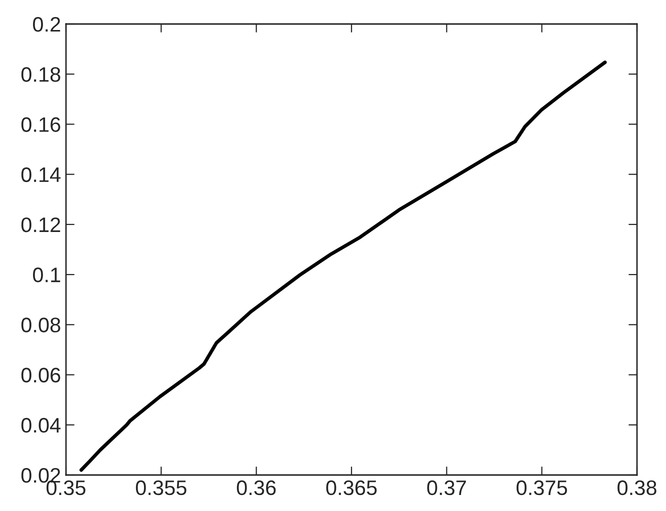 Image resolution: width=666 pixels, height=511 pixels. Describe the element at coordinates (41, 174) in the screenshot. I see `y-tick-label: 0.14` at that location.